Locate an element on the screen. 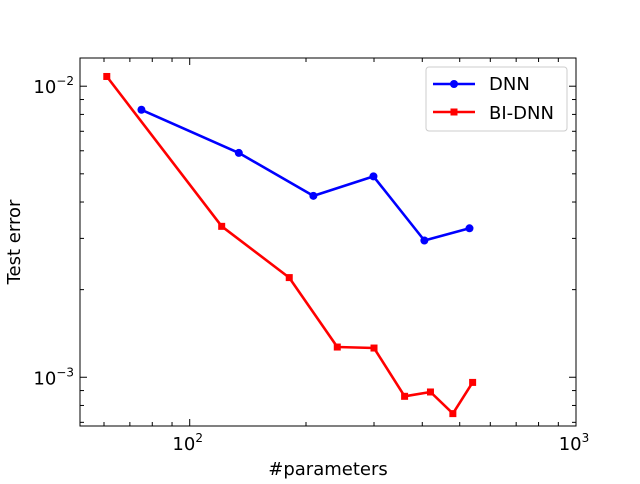 The height and width of the screenshot is (484, 640). series-line-dnn is located at coordinates (305, 175).